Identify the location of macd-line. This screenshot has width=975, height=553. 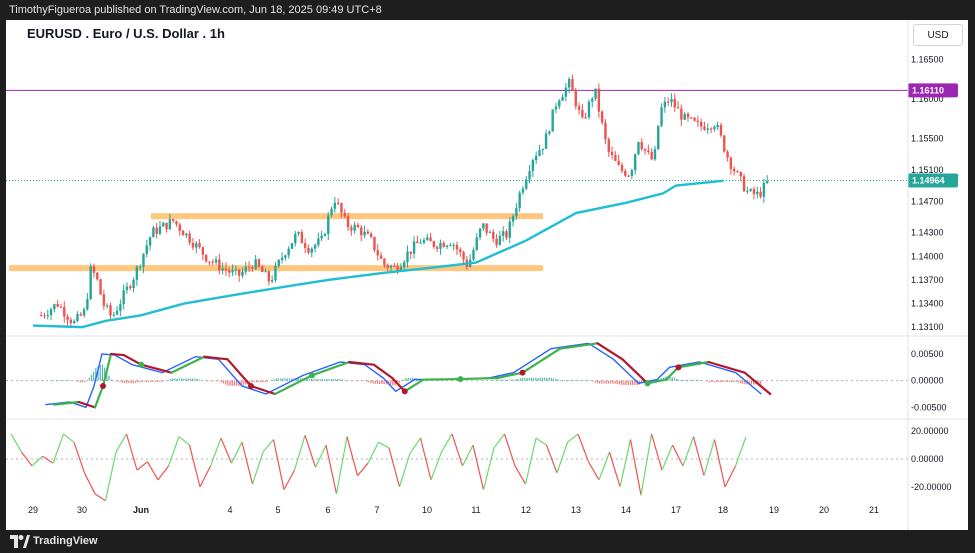
(403, 375).